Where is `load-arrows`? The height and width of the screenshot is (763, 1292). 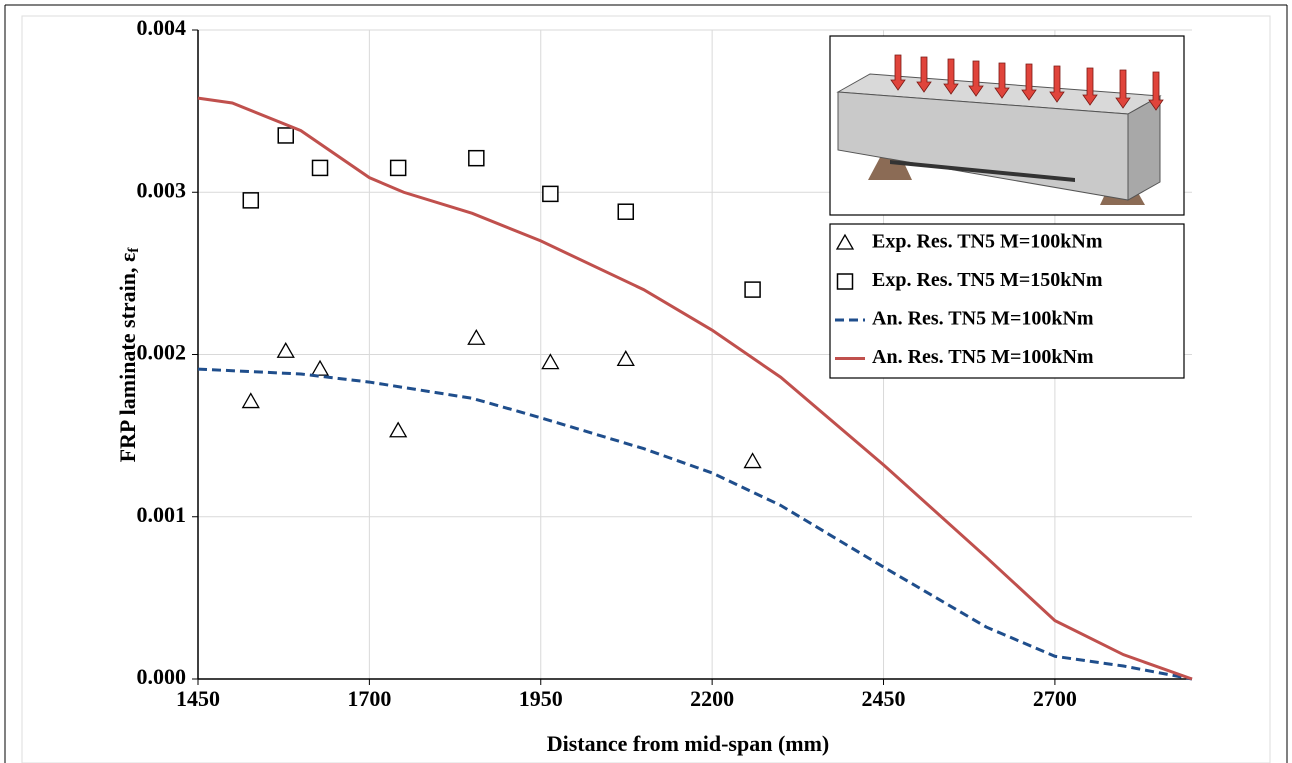 load-arrows is located at coordinates (1027, 82).